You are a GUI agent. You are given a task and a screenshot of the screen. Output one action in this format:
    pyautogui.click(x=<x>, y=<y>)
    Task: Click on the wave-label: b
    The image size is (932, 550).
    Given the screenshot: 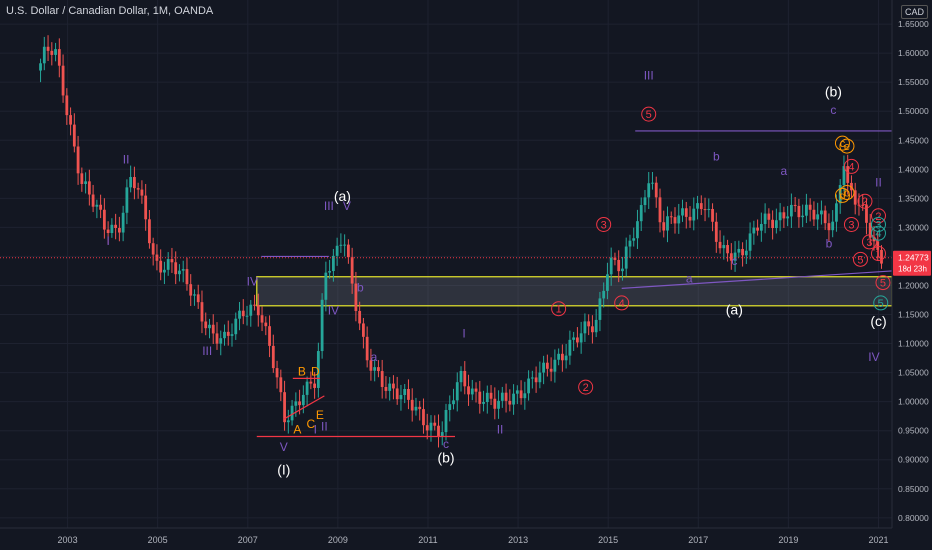 What is the action you would take?
    pyautogui.click(x=847, y=194)
    